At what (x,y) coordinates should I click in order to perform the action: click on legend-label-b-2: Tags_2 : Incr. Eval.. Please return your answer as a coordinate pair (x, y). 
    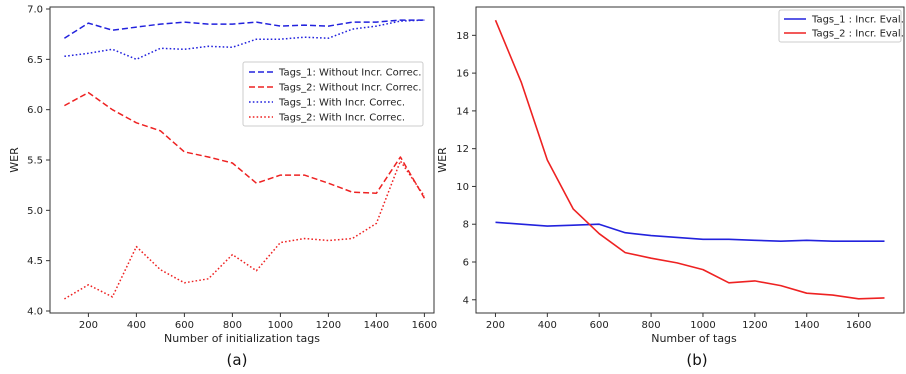
    Looking at the image, I should click on (857, 34).